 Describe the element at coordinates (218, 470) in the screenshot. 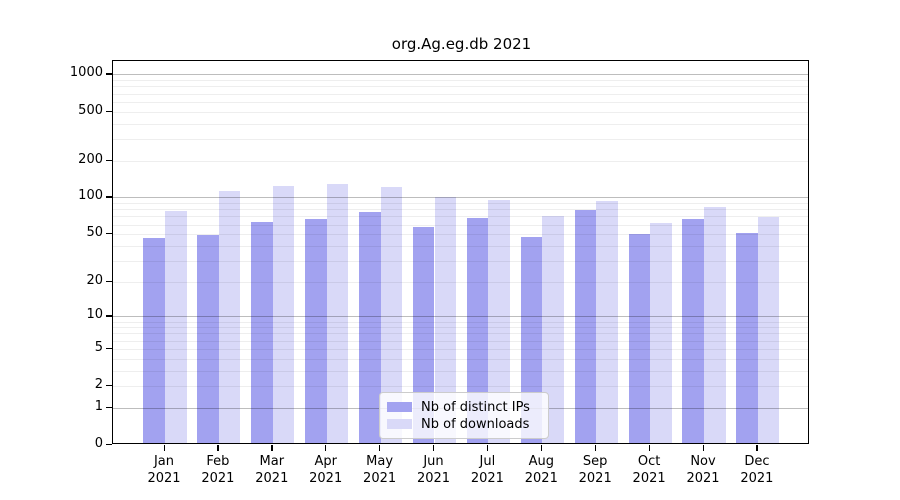

I see `x-tick-label: Feb 2021` at that location.